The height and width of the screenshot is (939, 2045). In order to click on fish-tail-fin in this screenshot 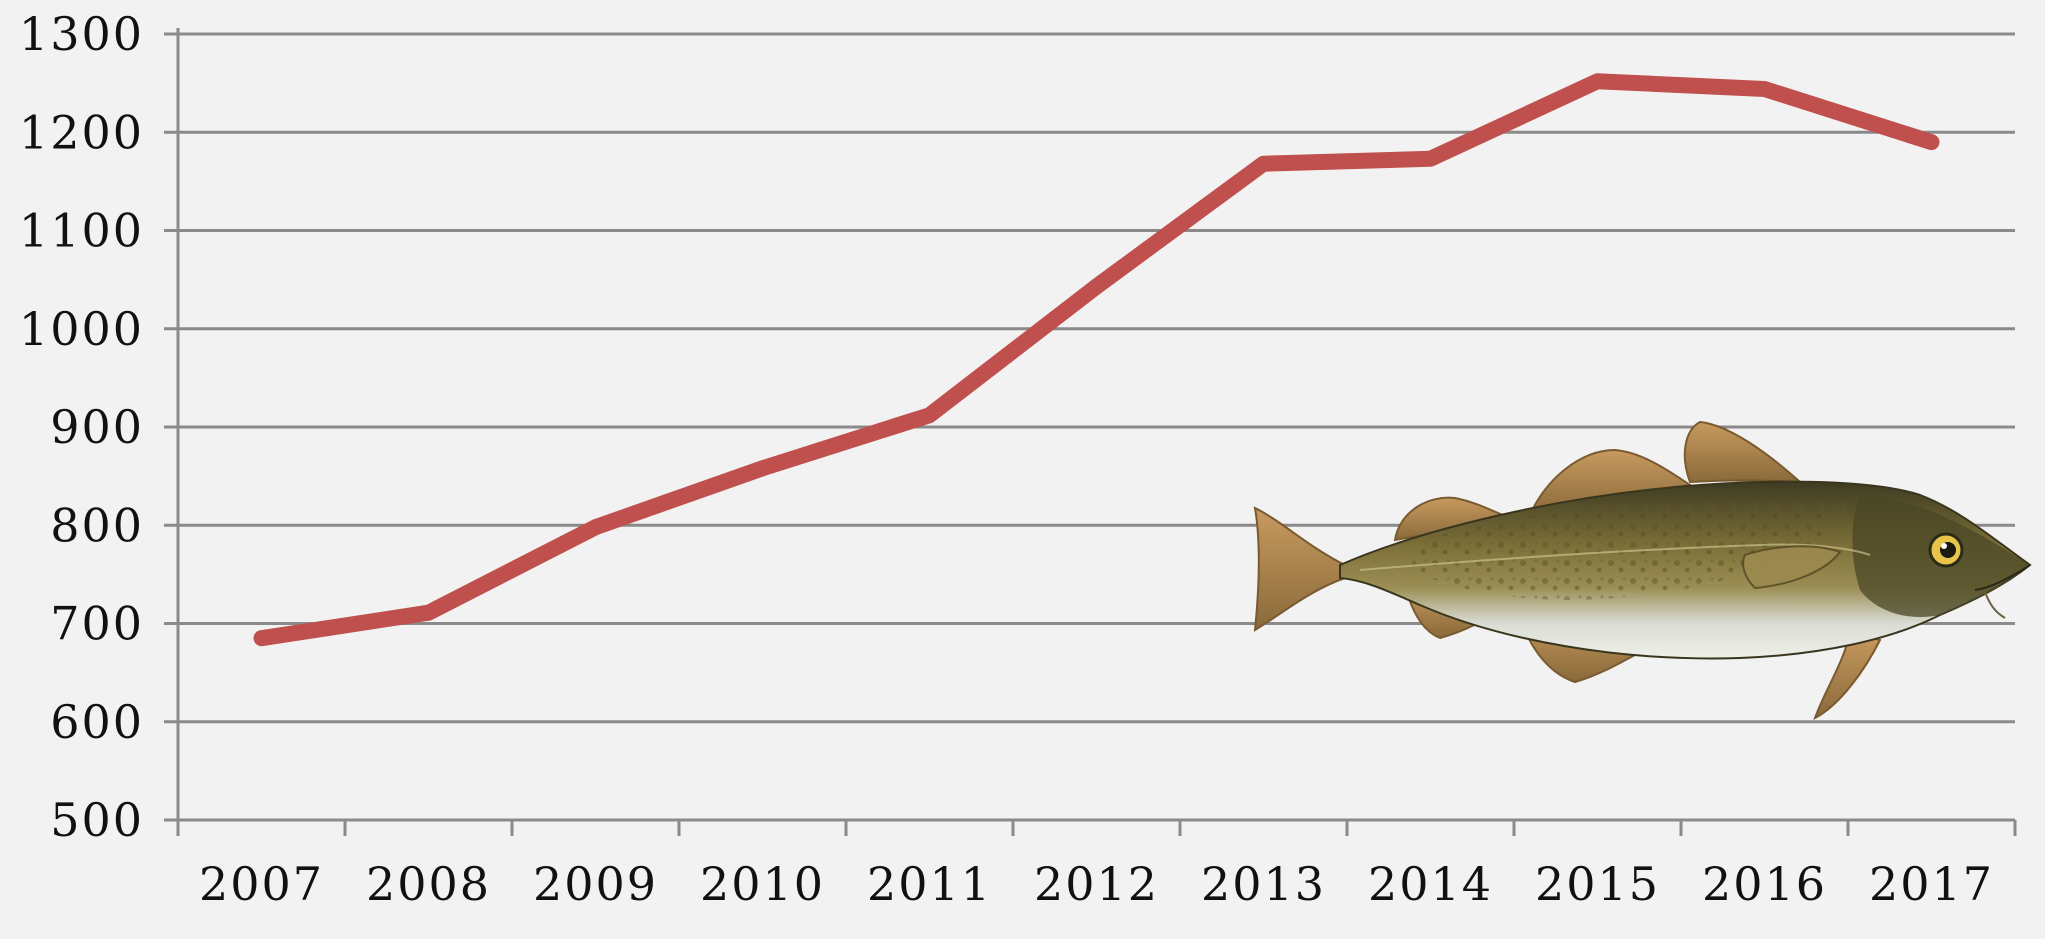, I will do `click(1299, 569)`.